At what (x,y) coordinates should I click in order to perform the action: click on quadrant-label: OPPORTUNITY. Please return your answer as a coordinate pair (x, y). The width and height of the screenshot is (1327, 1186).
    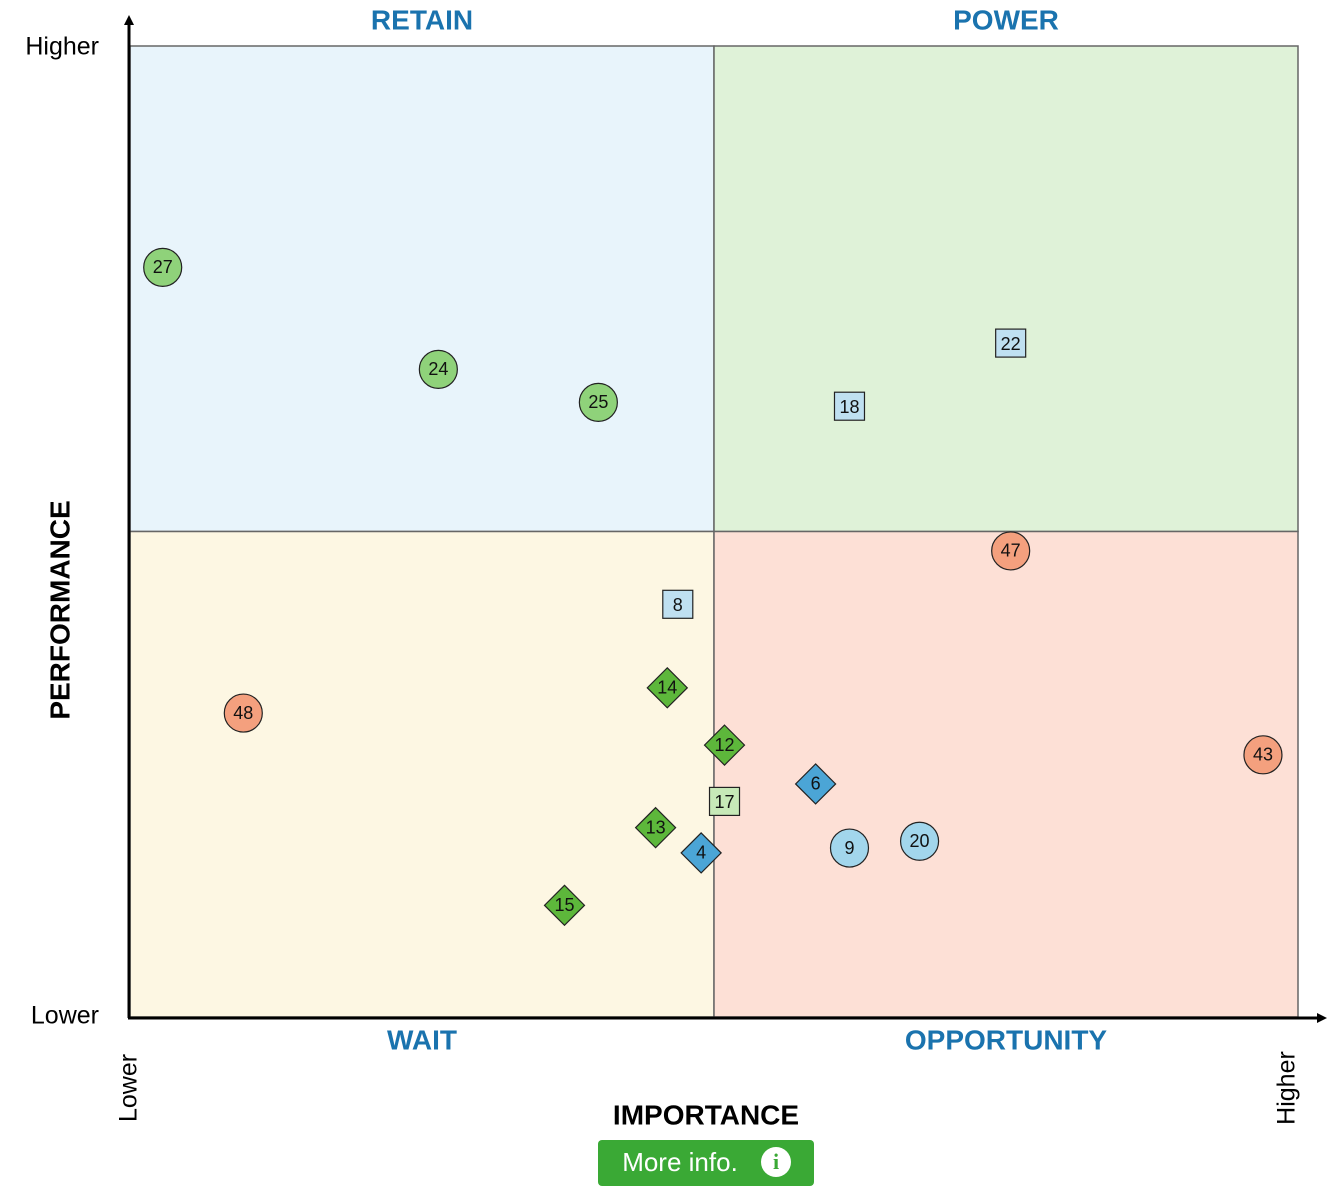
    Looking at the image, I should click on (1006, 1039).